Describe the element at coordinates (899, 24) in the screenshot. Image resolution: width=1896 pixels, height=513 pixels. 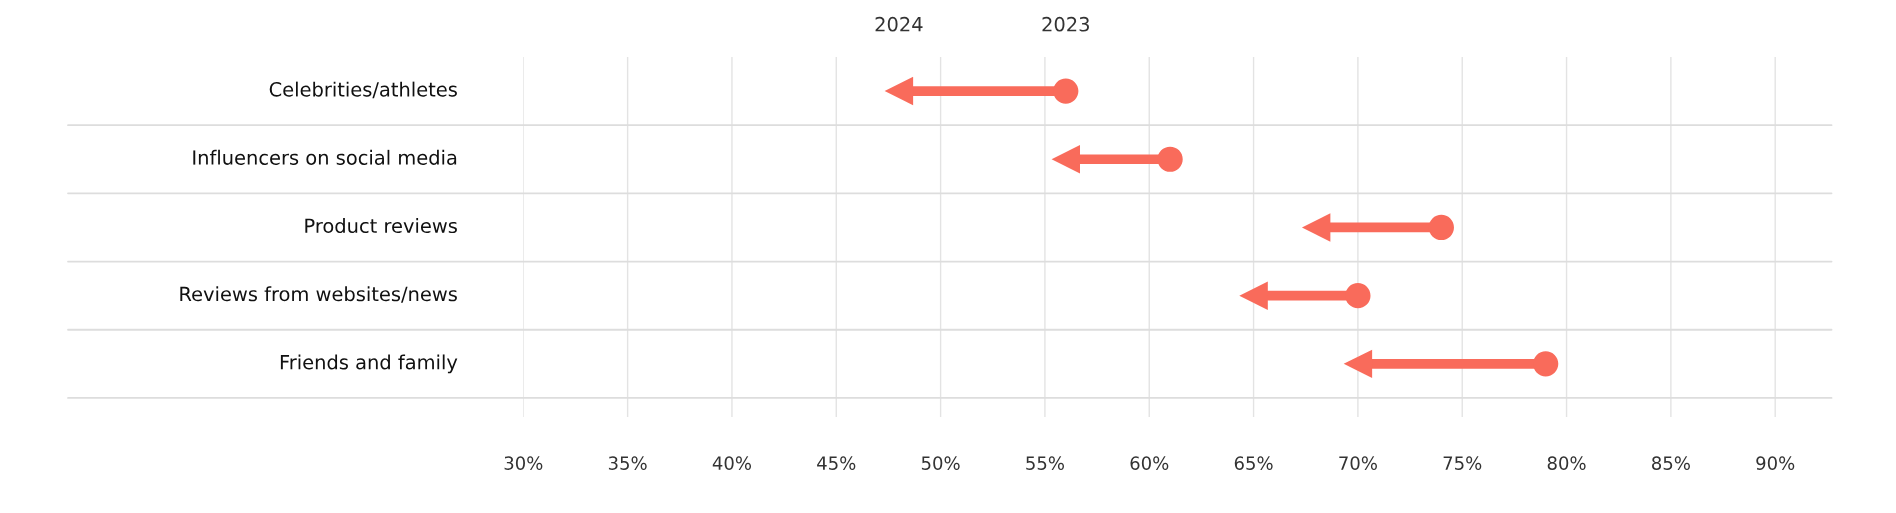
I see `text: 2024` at that location.